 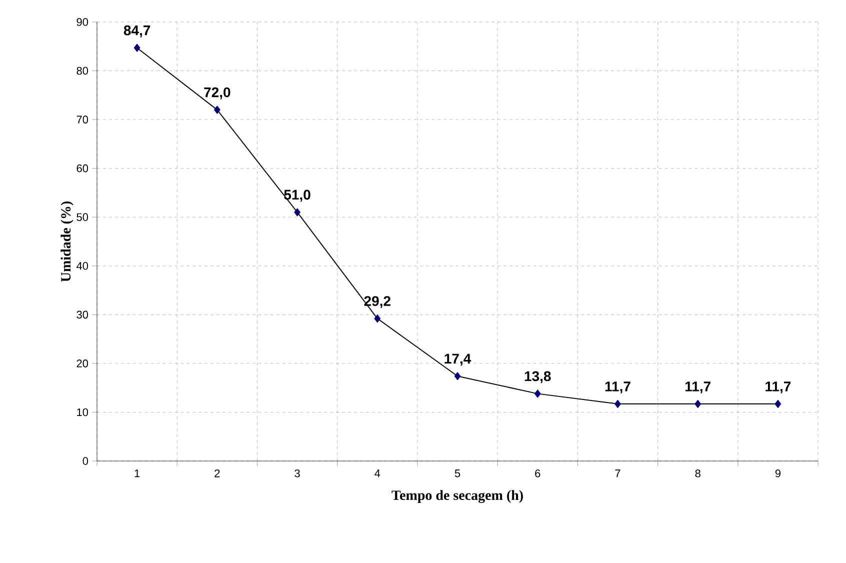 What do you see at coordinates (697, 474) in the screenshot?
I see `x-tick-label: 8` at bounding box center [697, 474].